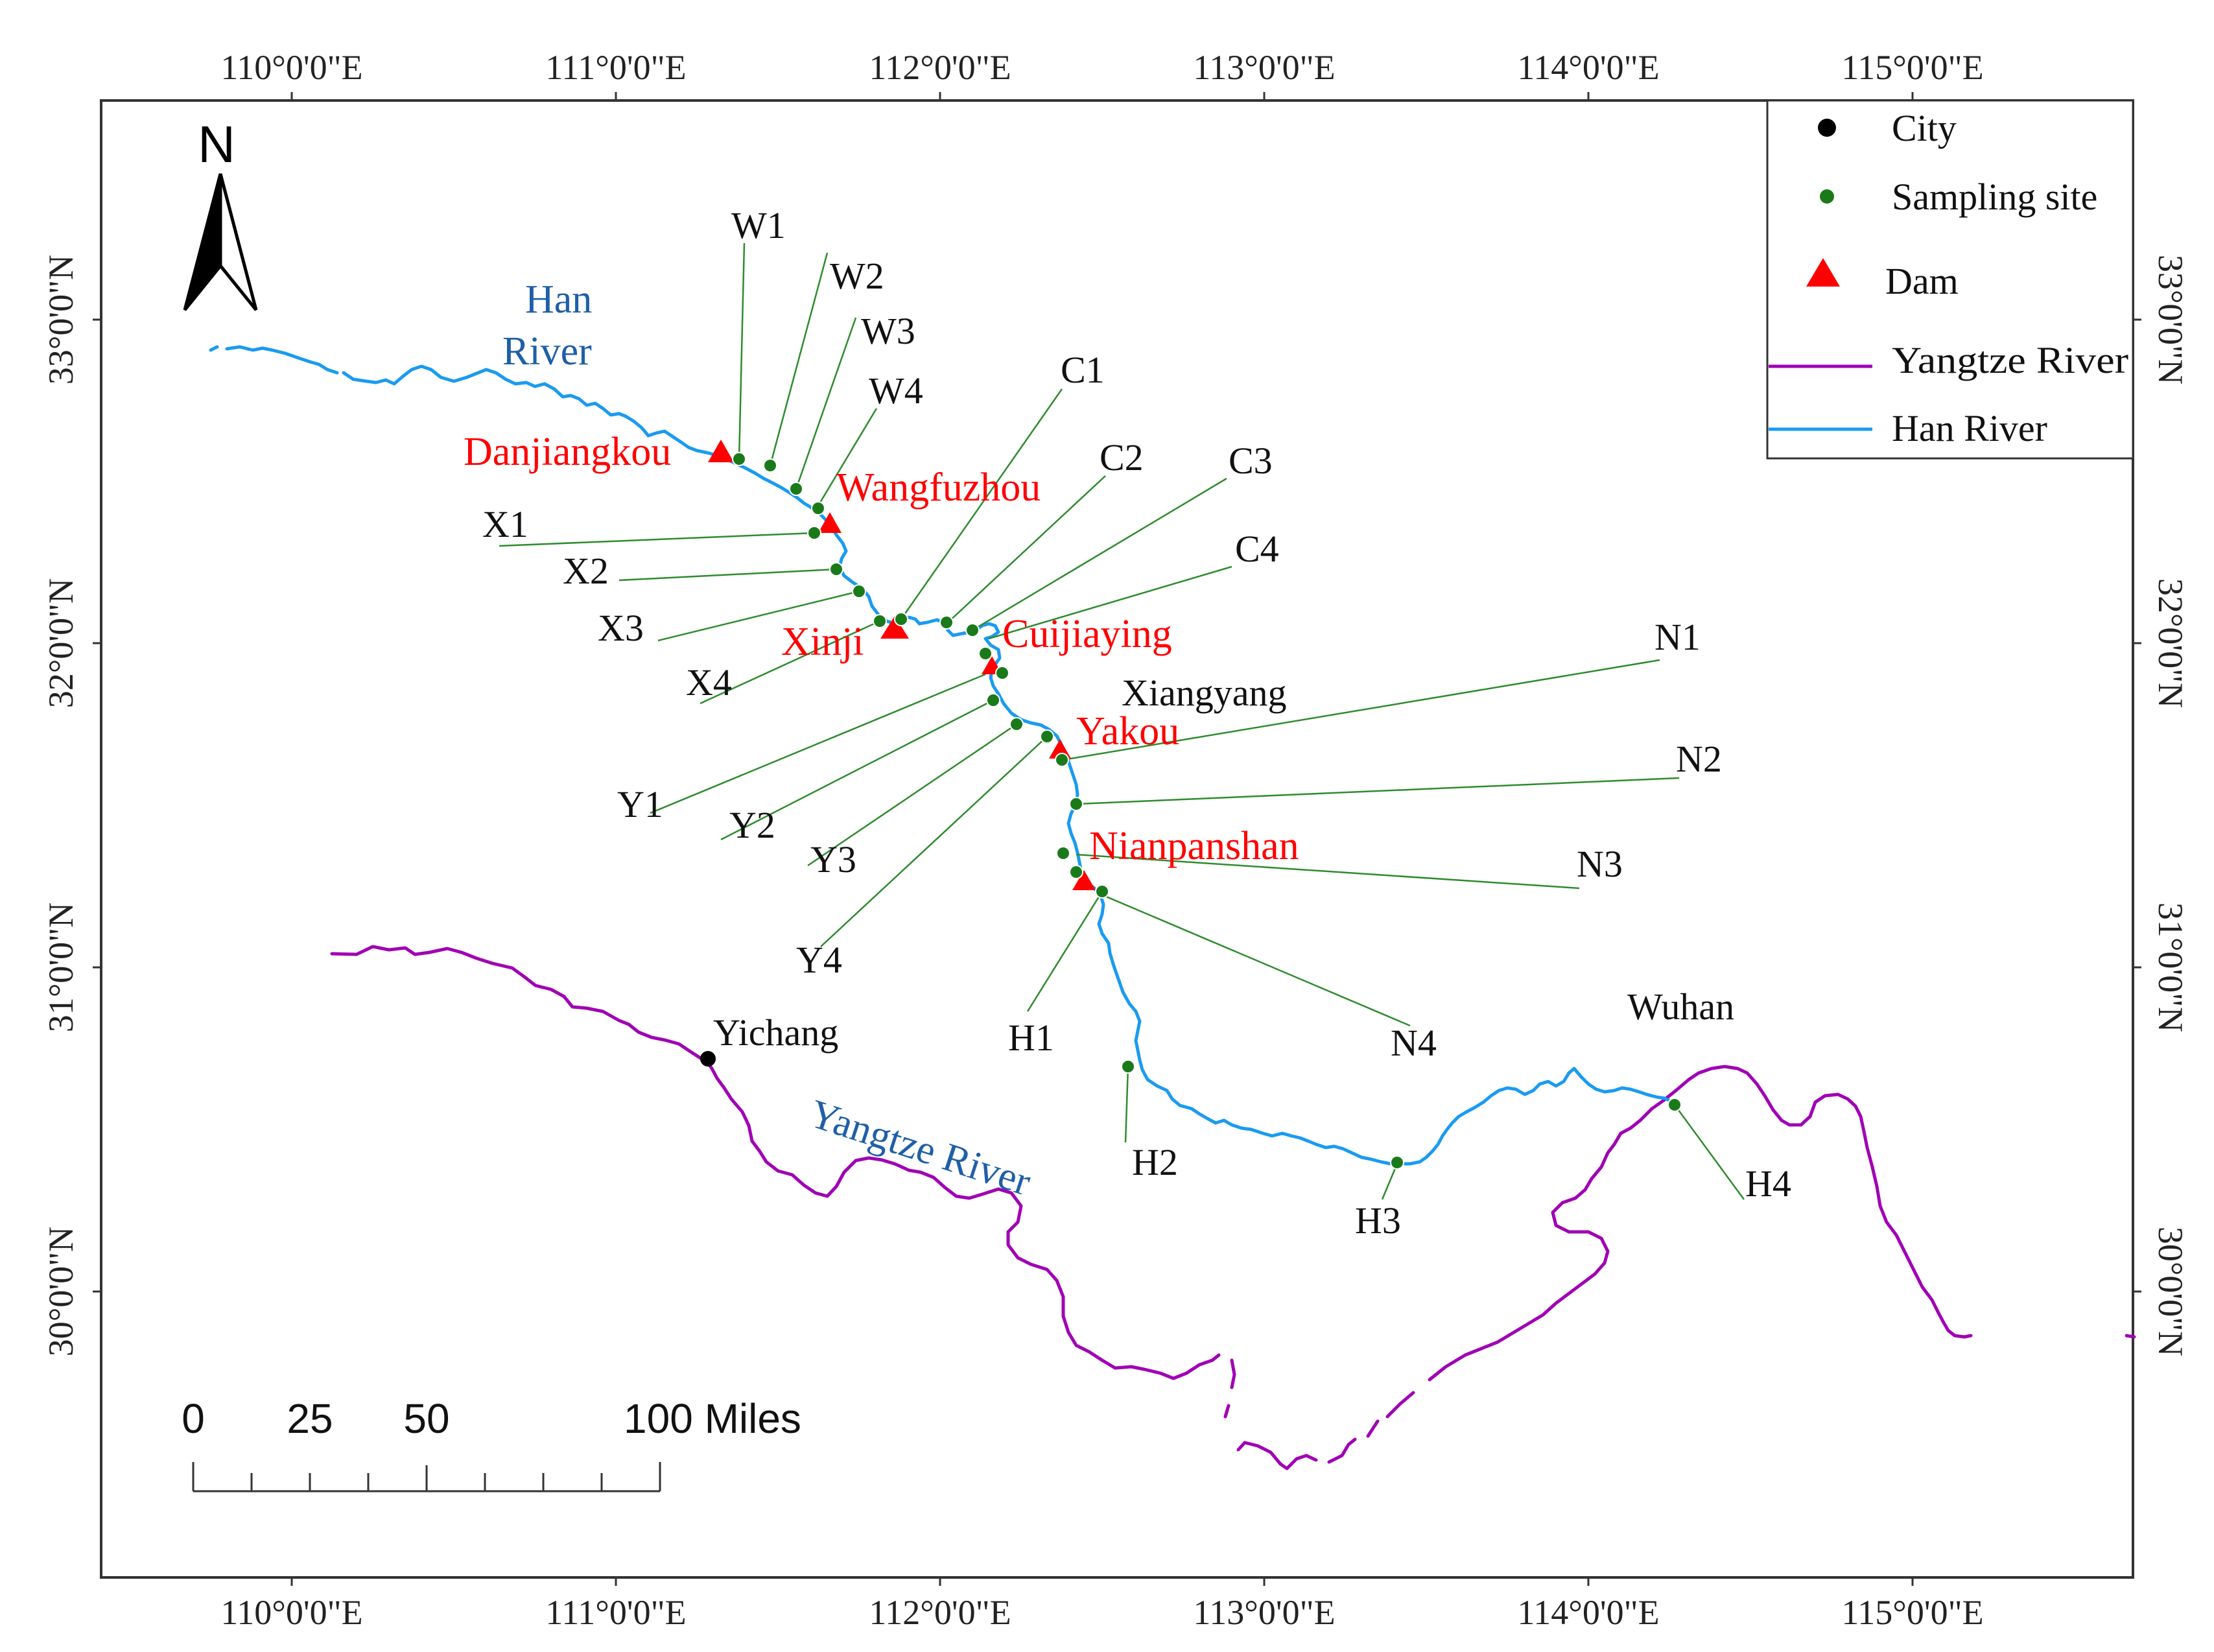  I want to click on site-label-w2: W2, so click(857, 276).